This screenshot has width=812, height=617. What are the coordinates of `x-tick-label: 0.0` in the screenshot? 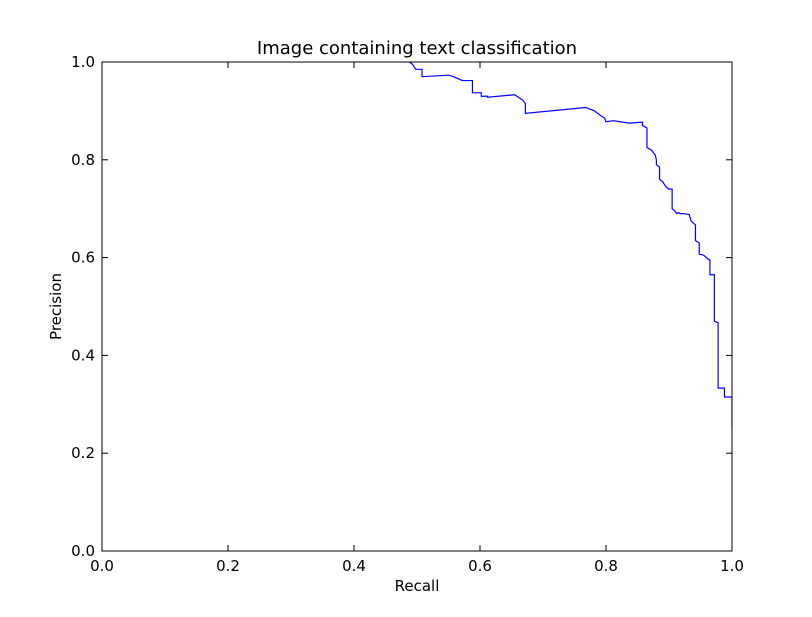 It's located at (102, 566).